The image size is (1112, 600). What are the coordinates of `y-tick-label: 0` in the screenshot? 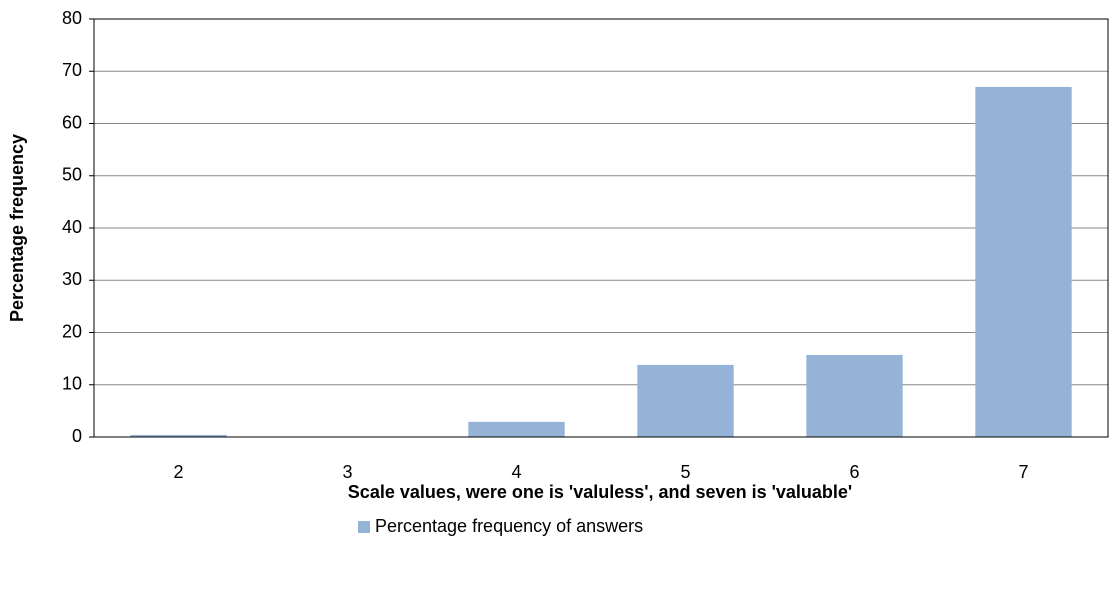 It's located at (77, 436).